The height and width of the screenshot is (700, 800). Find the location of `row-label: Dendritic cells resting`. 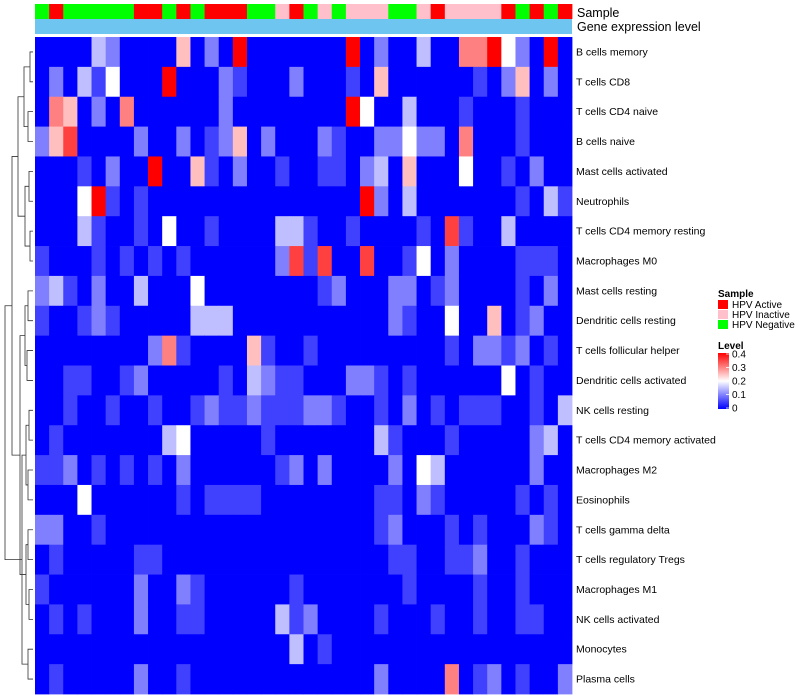

row-label: Dendritic cells resting is located at coordinates (626, 321).